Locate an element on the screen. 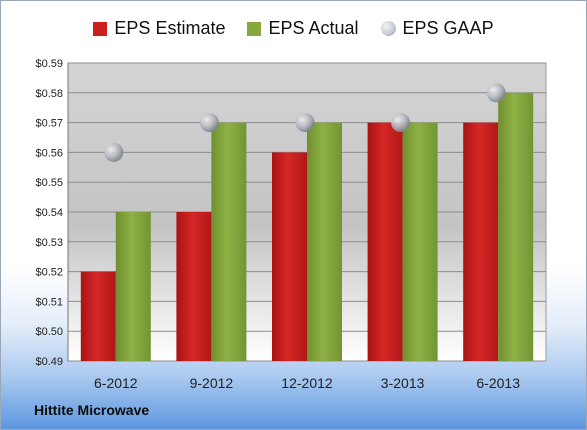  y-tick-label: $0.51 is located at coordinates (49, 302).